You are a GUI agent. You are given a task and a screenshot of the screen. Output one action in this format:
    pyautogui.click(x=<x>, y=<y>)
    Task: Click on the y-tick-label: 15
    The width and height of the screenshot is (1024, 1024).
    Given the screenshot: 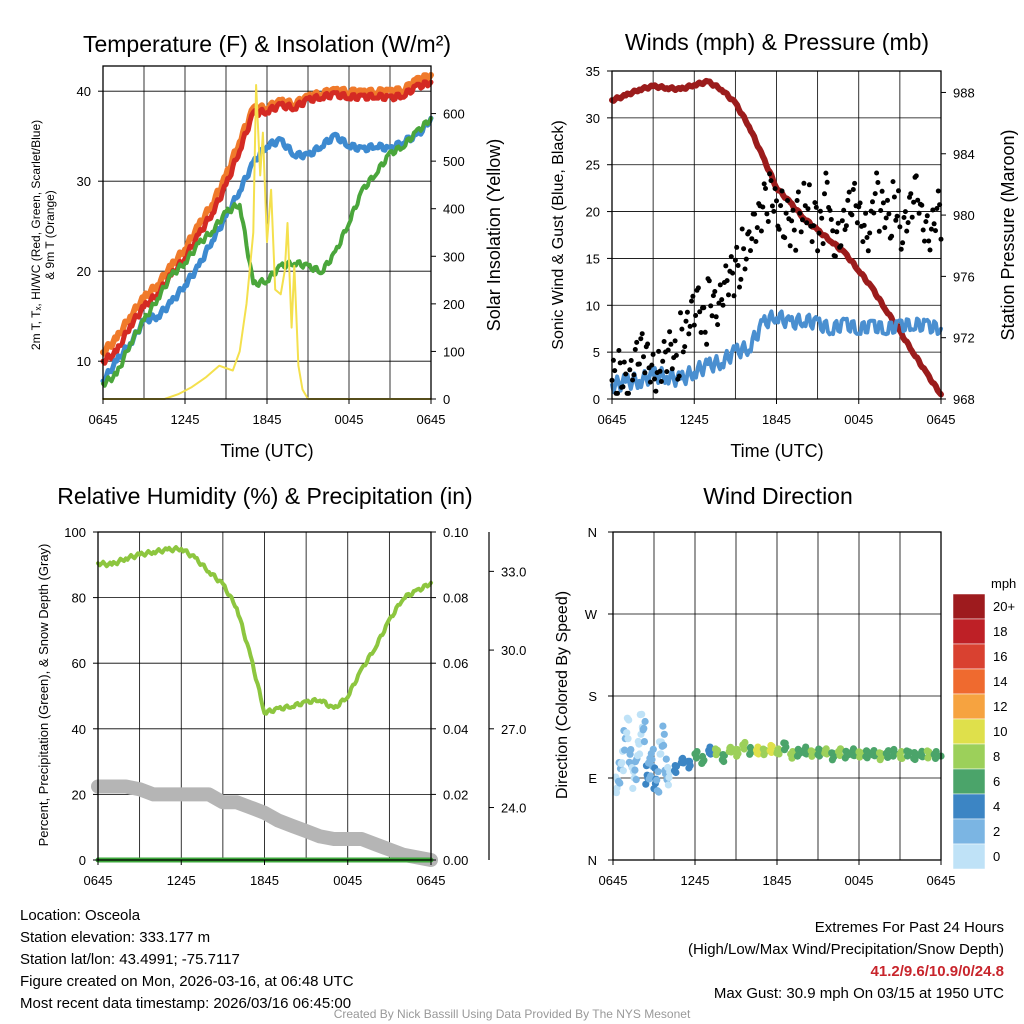 What is the action you would take?
    pyautogui.click(x=593, y=258)
    